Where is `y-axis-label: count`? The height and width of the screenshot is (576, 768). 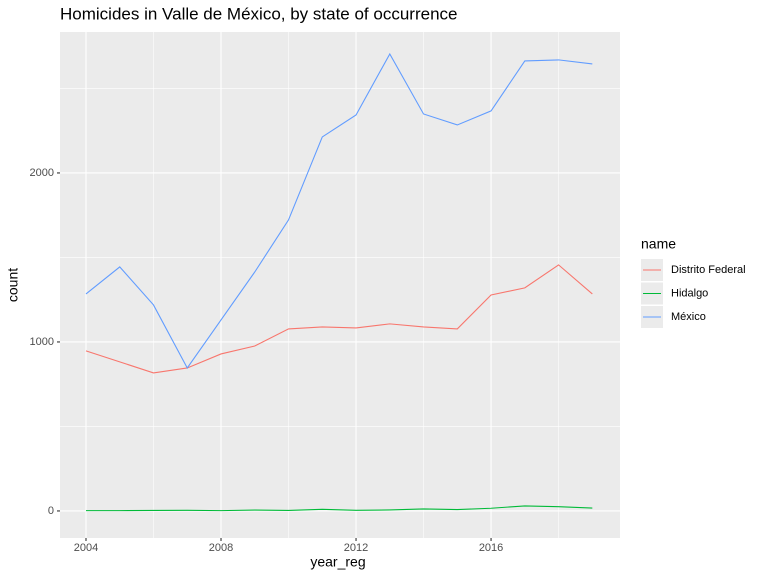 y-axis-label: count is located at coordinates (13, 285).